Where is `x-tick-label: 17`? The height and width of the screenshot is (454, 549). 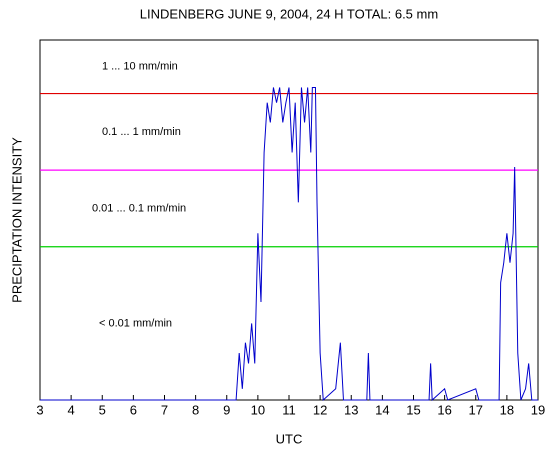
x-tick-label: 17 is located at coordinates (476, 409).